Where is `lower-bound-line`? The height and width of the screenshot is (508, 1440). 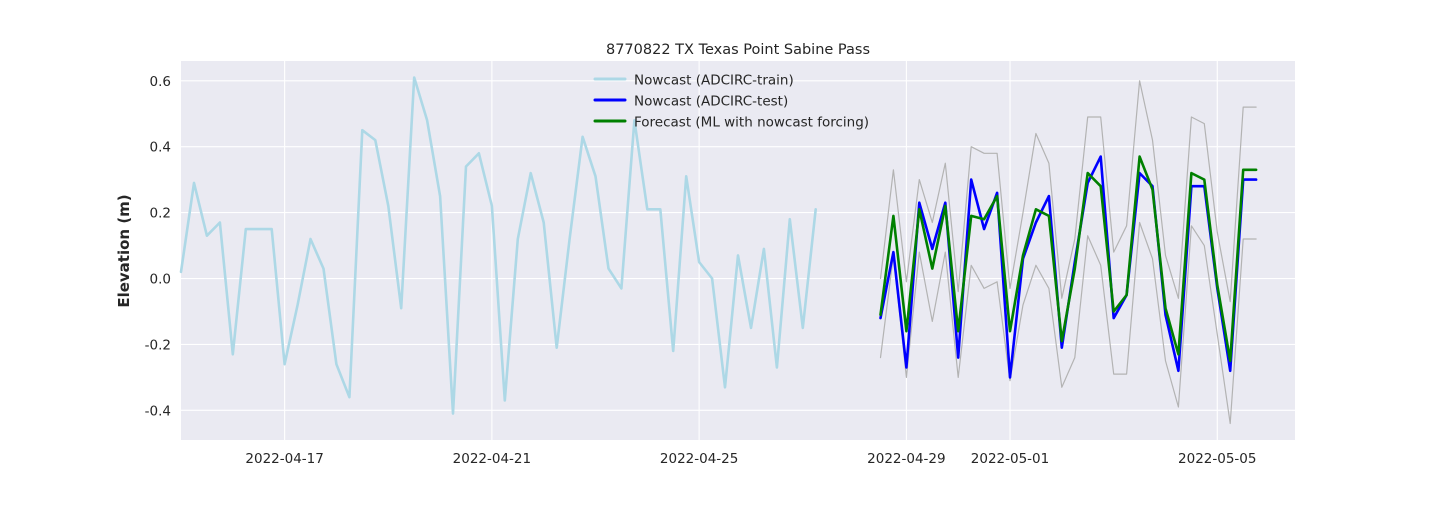
lower-bound-line is located at coordinates (1068, 323).